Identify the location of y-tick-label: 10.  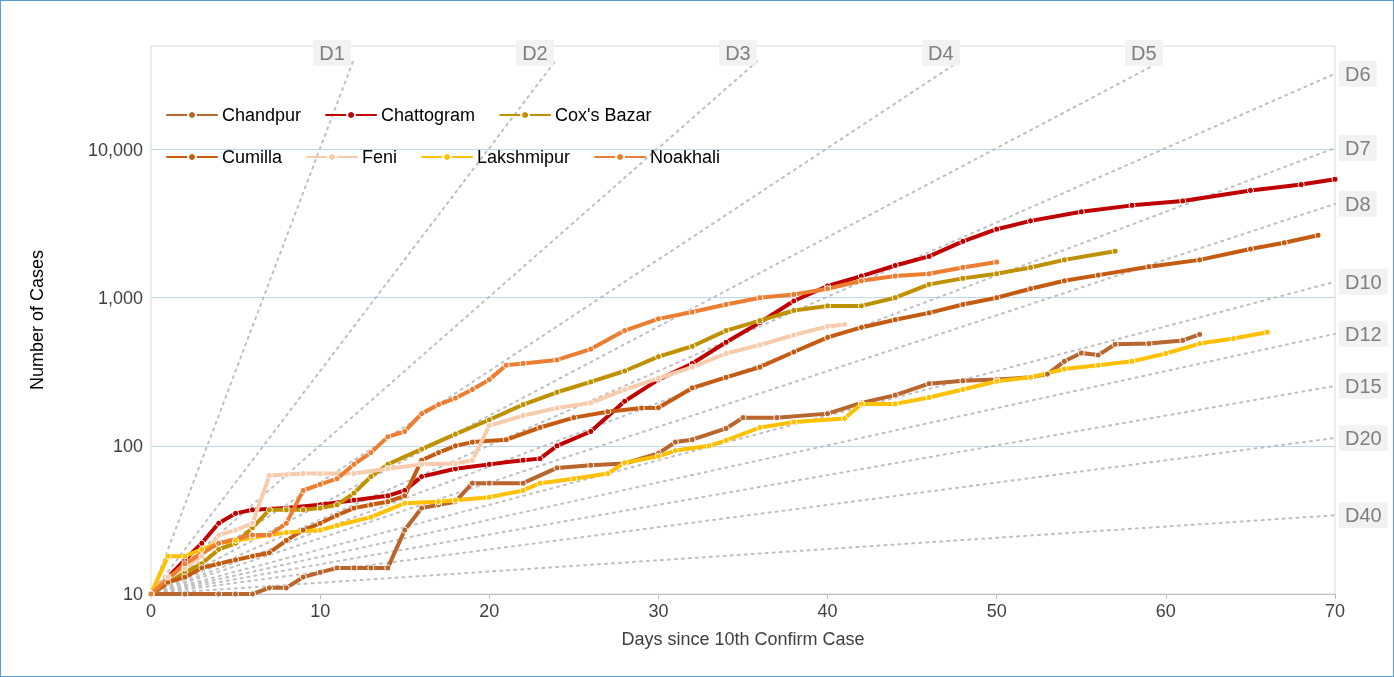
(132, 594).